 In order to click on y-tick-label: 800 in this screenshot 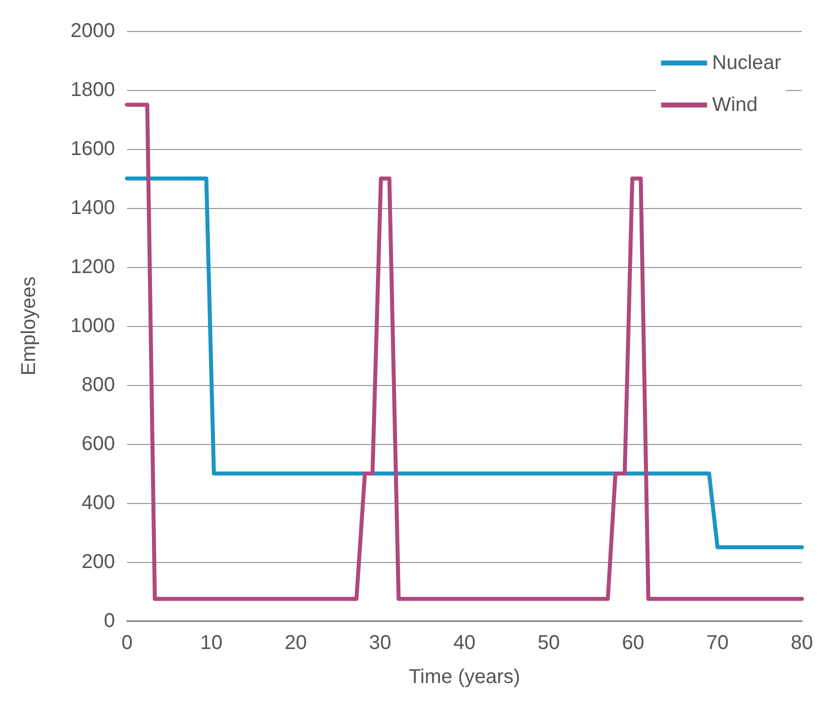, I will do `click(98, 385)`.